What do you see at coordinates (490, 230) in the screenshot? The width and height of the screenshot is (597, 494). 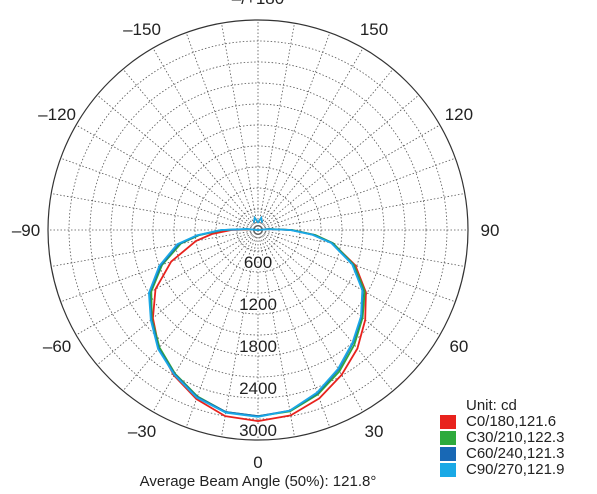 I see `angle-label: 90` at bounding box center [490, 230].